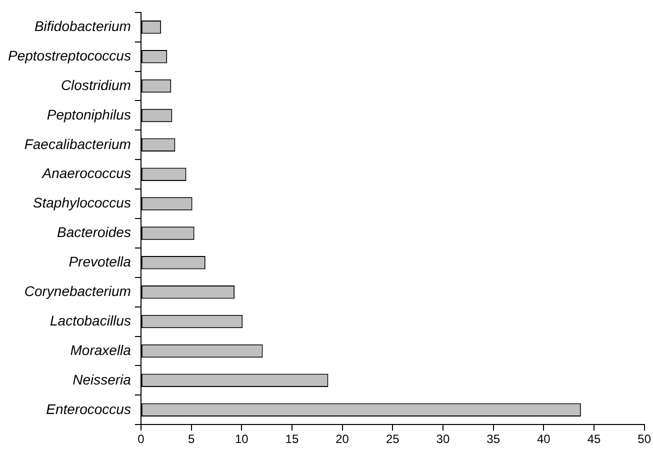 This screenshot has height=453, width=653. Describe the element at coordinates (90, 320) in the screenshot. I see `y-tick-label: Lactobacillus` at that location.